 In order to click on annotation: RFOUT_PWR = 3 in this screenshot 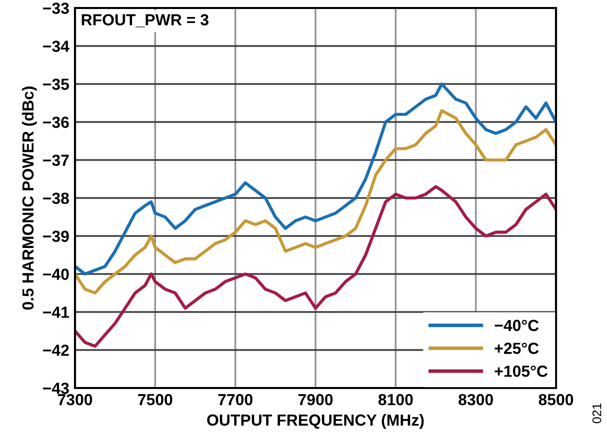, I will do `click(145, 21)`.